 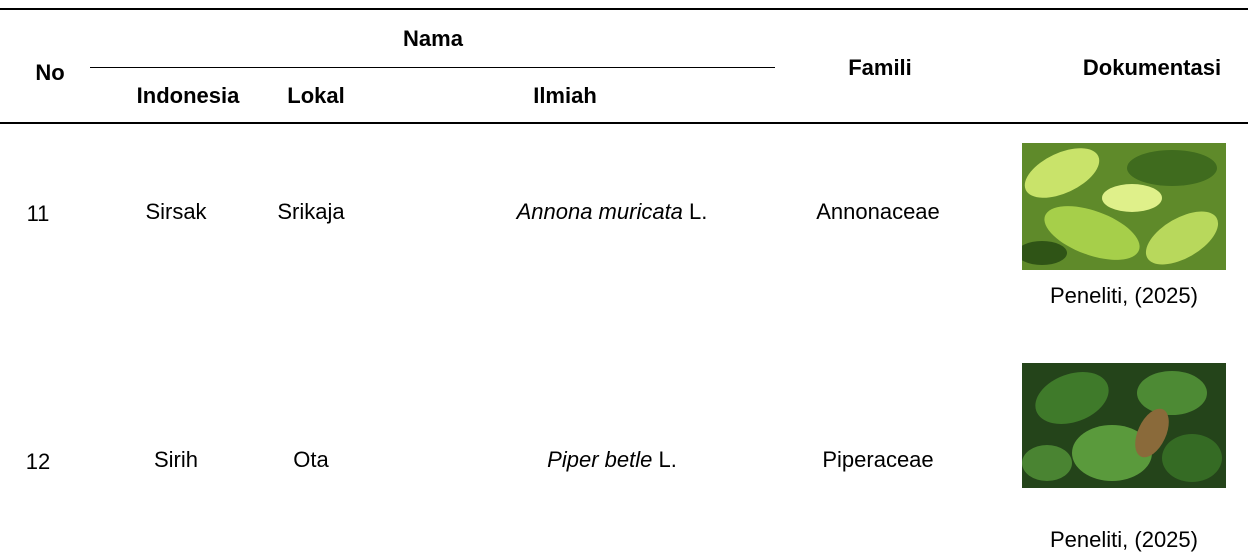 What do you see at coordinates (50, 72) in the screenshot?
I see `header-cell: No` at bounding box center [50, 72].